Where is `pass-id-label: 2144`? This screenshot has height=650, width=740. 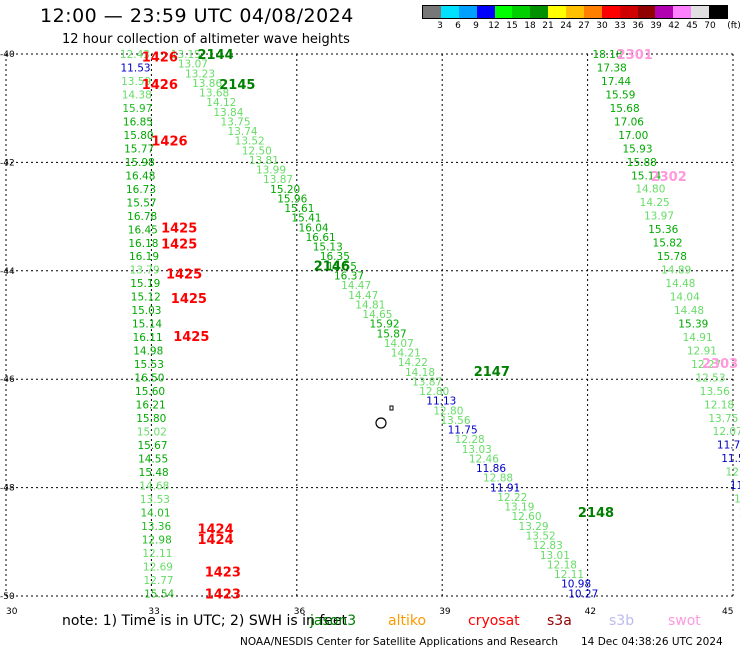
pass-id-label: 2144 is located at coordinates (215, 55).